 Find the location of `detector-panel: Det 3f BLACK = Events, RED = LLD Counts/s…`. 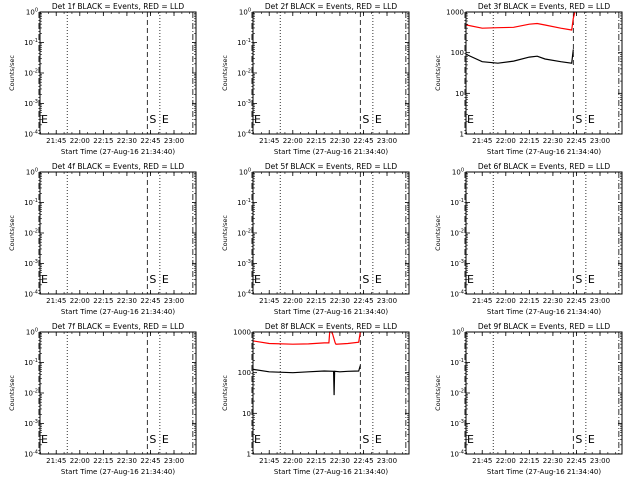

detector-panel: Det 3f BLACK = Events, RED = LLD Counts/s… is located at coordinates (528, 79).